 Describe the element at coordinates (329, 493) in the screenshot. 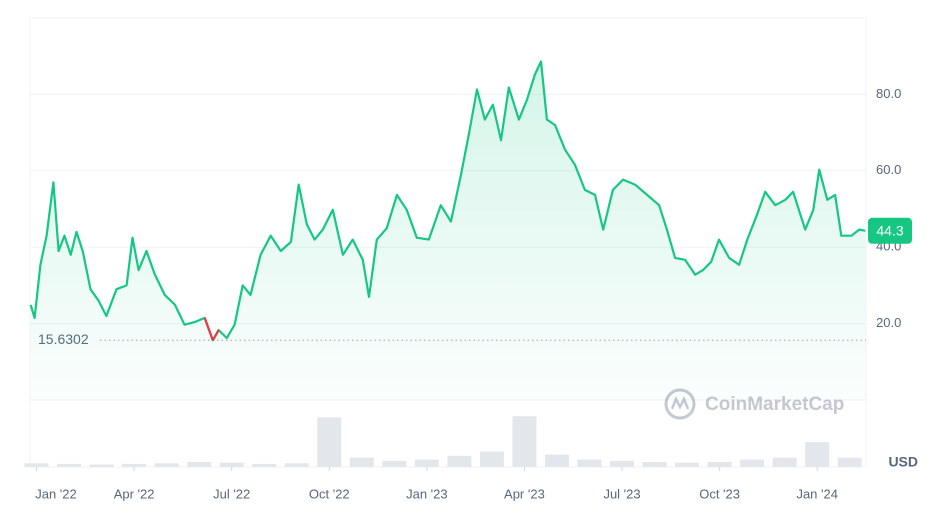

I see `x-tick-label: Oct '22` at that location.